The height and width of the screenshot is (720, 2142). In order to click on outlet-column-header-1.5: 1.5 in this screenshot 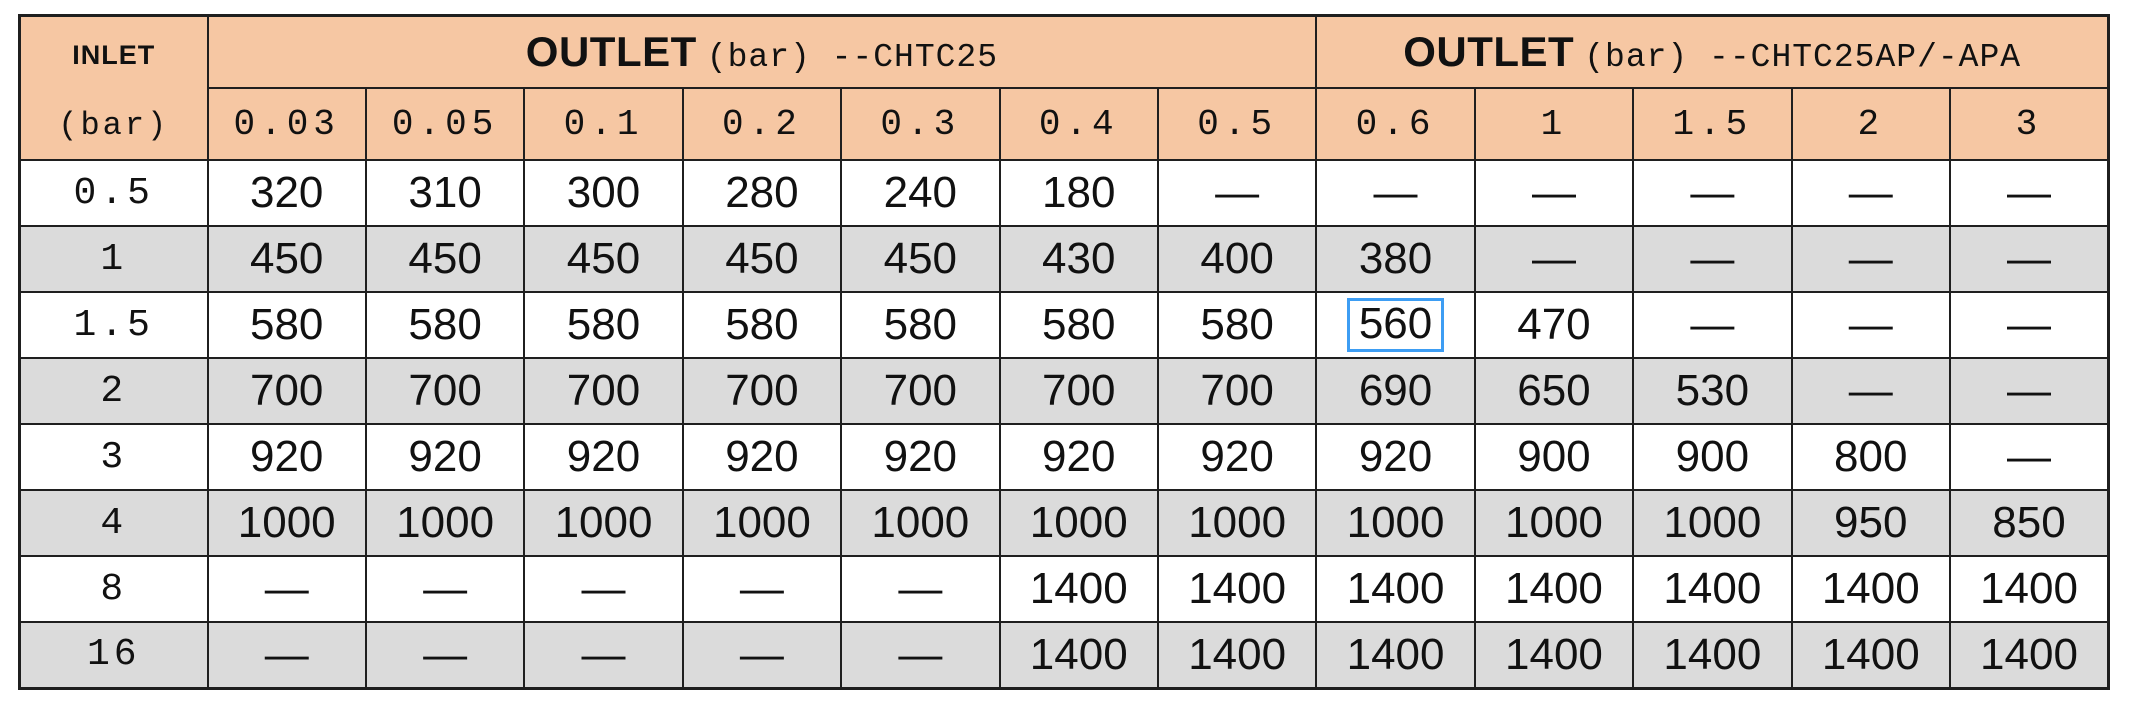, I will do `click(1712, 124)`.